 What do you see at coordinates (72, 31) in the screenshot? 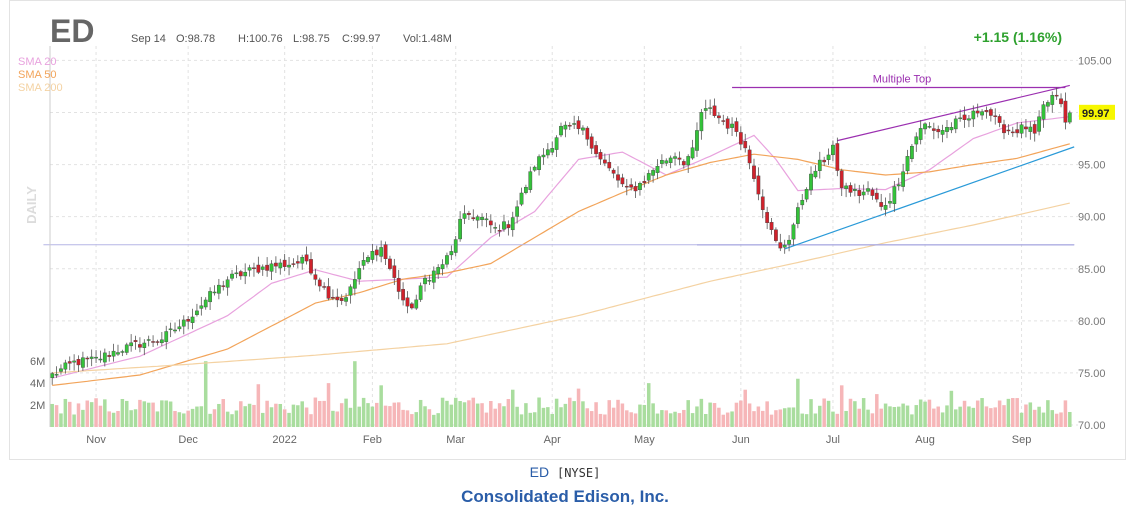
I see `ticker-title: ED` at bounding box center [72, 31].